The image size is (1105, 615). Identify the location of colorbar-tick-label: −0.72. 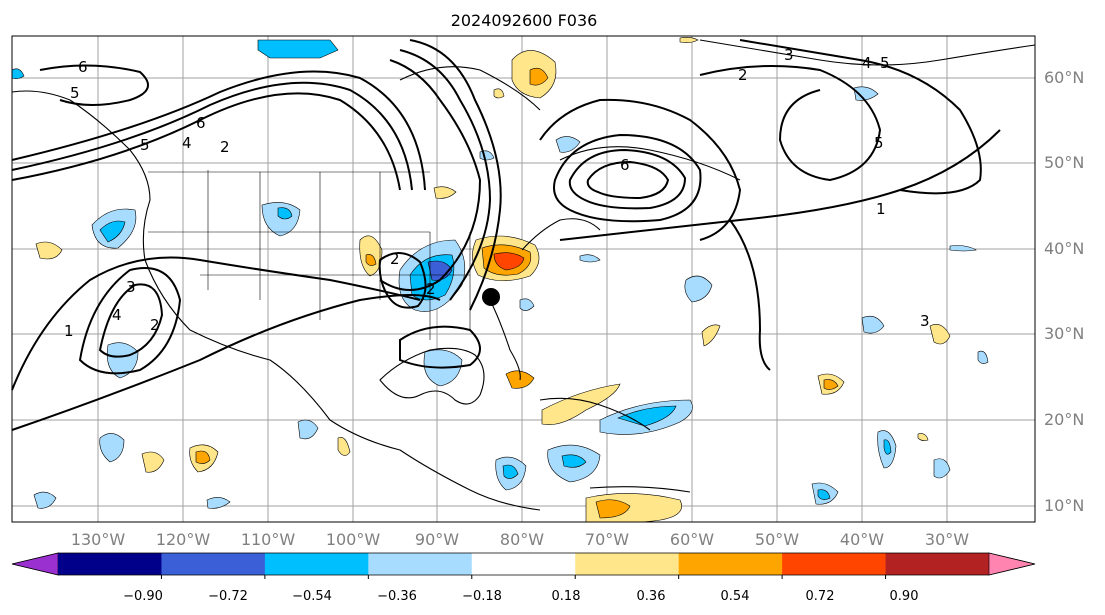
(228, 596).